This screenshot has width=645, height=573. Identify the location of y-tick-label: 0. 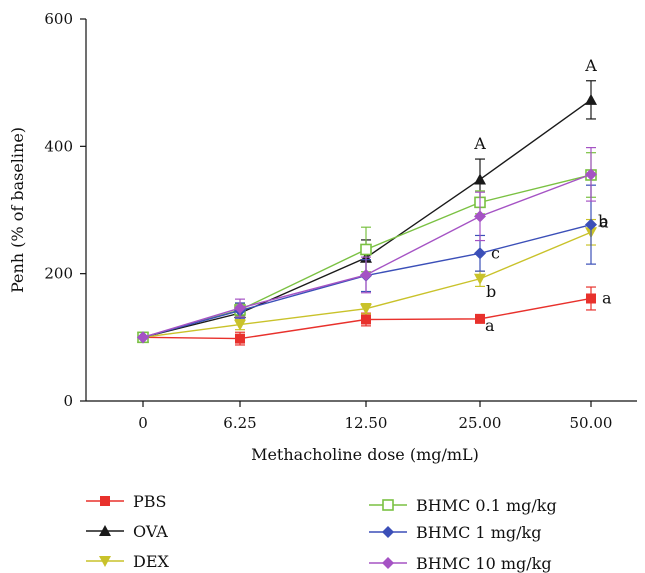
(68, 401).